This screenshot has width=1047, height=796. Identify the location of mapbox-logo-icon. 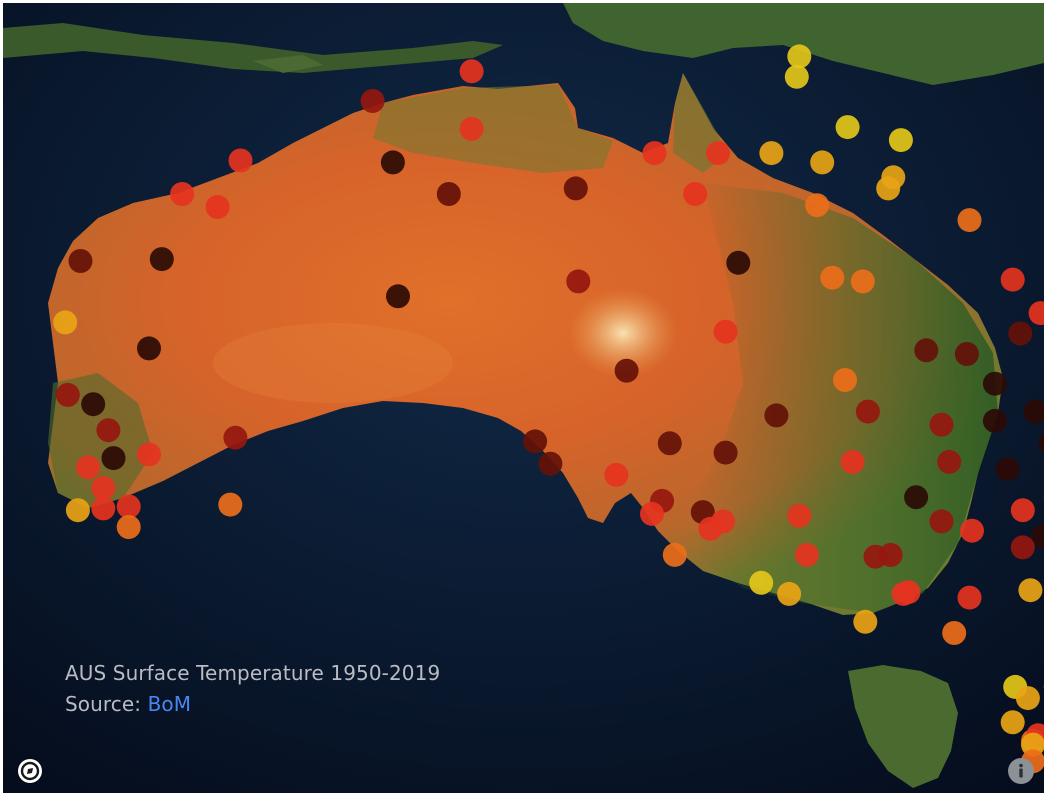
(30, 771).